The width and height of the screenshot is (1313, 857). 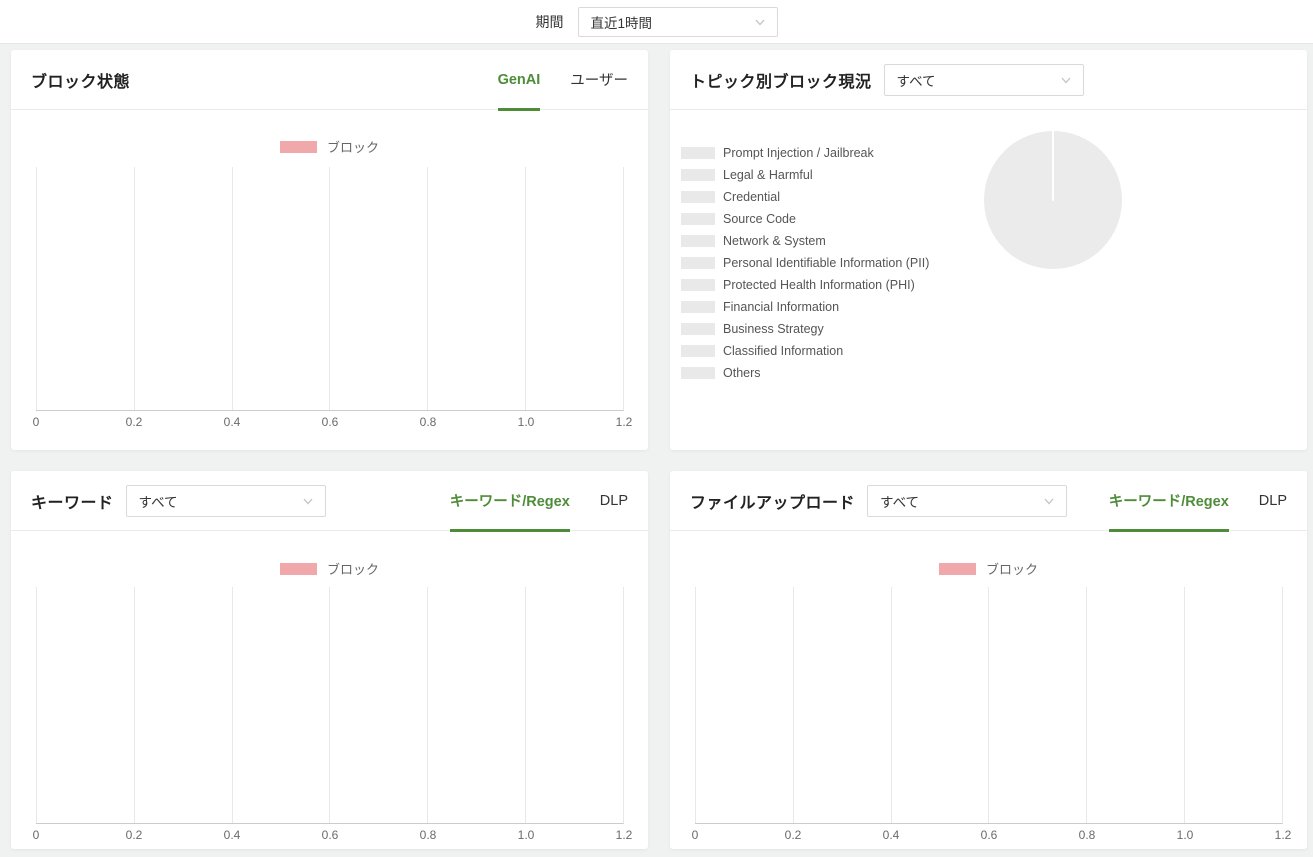 What do you see at coordinates (677, 21) in the screenshot?
I see `period-select: 直近1時間` at bounding box center [677, 21].